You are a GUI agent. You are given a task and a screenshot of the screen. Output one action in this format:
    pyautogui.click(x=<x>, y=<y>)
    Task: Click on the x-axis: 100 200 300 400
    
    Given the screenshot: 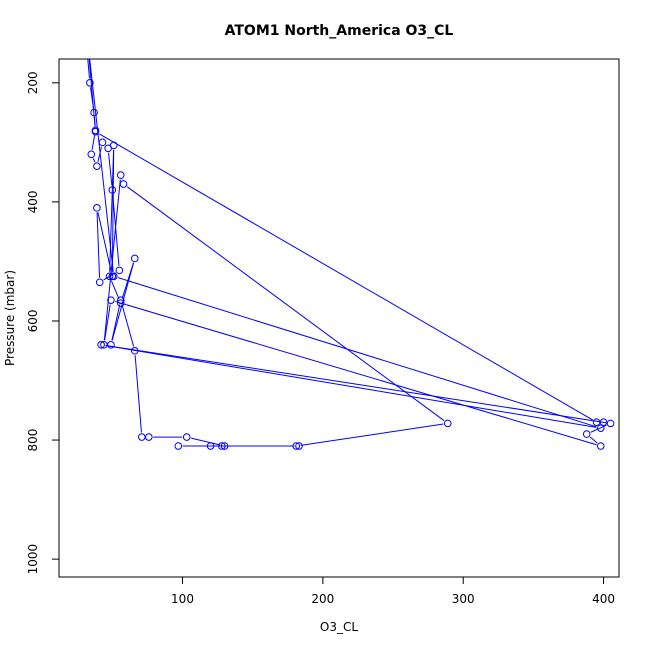 What is the action you would take?
    pyautogui.click(x=393, y=591)
    